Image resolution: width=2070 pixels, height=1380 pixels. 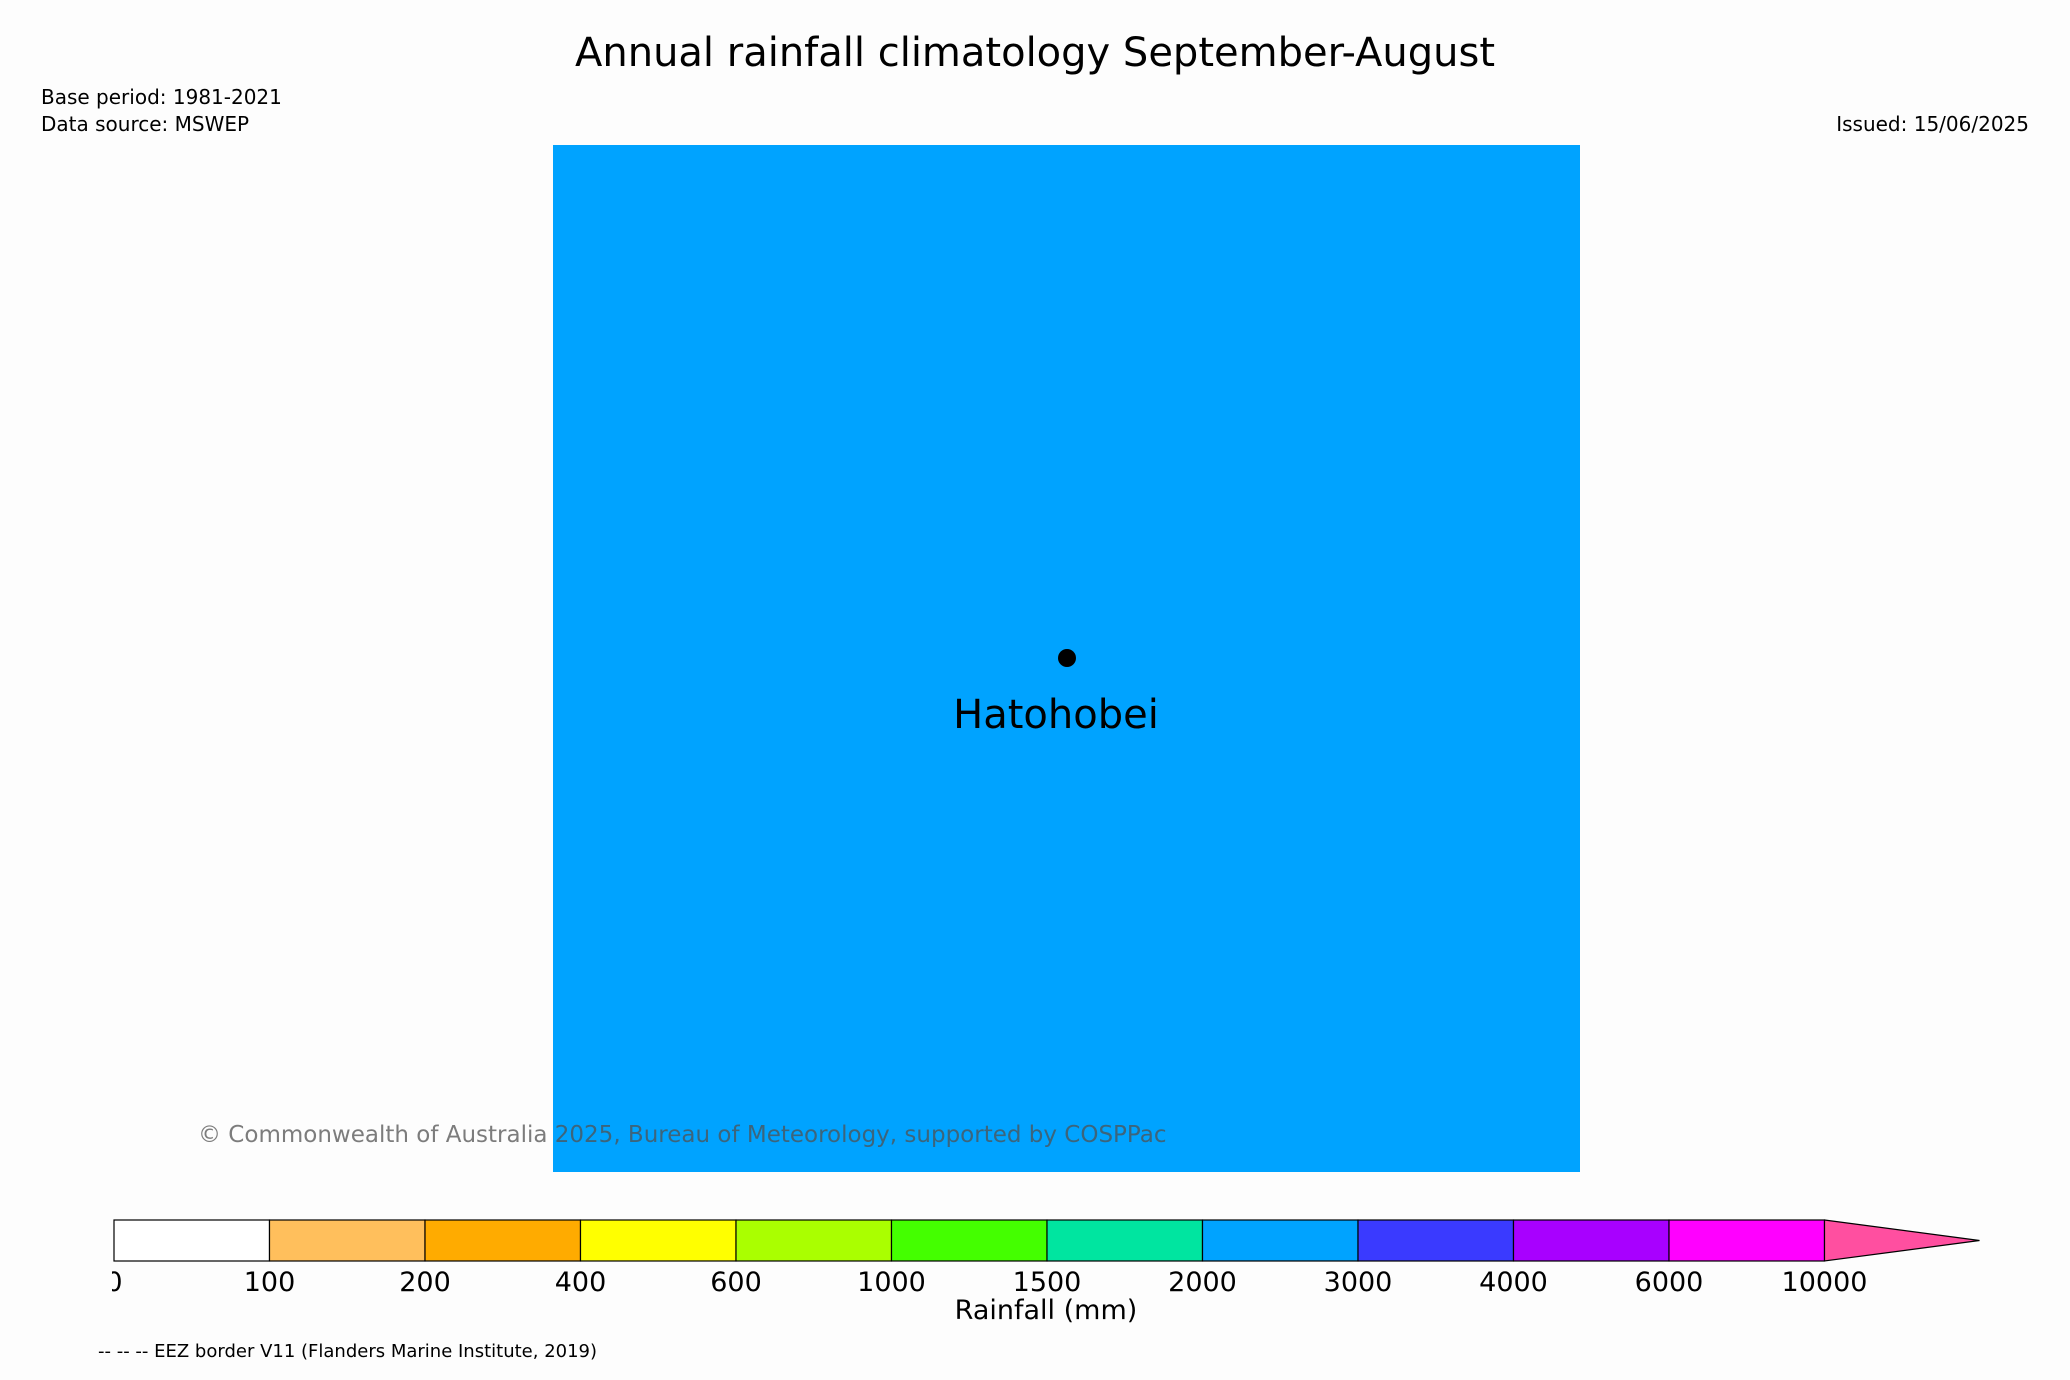 I want to click on colorbar-tick-label: 4000, so click(x=1513, y=1282).